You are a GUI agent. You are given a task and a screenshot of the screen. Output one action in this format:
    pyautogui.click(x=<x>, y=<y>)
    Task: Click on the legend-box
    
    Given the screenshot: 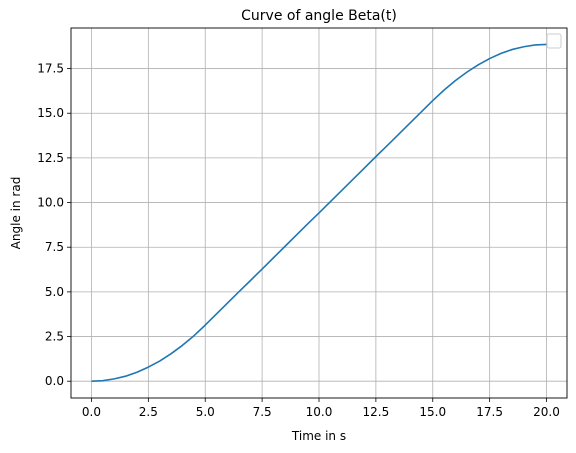 What is the action you would take?
    pyautogui.click(x=554, y=41)
    